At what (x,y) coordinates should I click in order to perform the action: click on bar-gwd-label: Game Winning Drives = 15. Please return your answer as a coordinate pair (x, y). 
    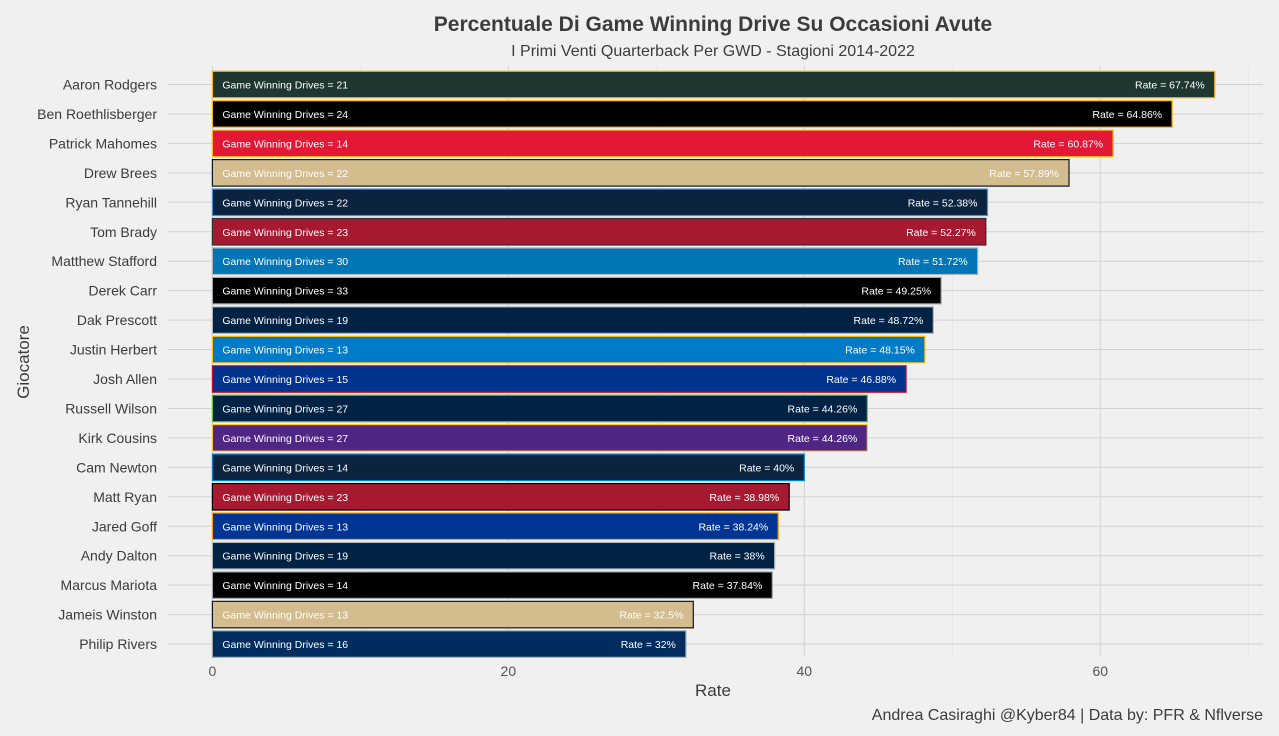
    Looking at the image, I should click on (285, 380).